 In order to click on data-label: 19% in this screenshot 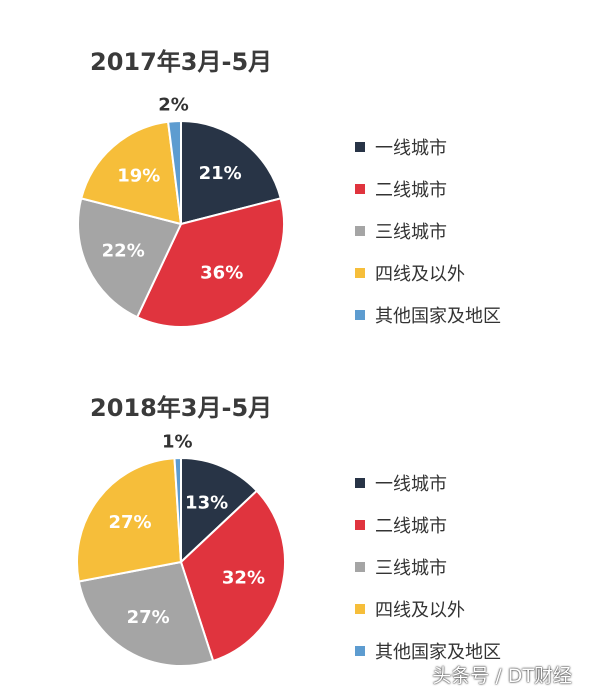, I will do `click(138, 176)`.